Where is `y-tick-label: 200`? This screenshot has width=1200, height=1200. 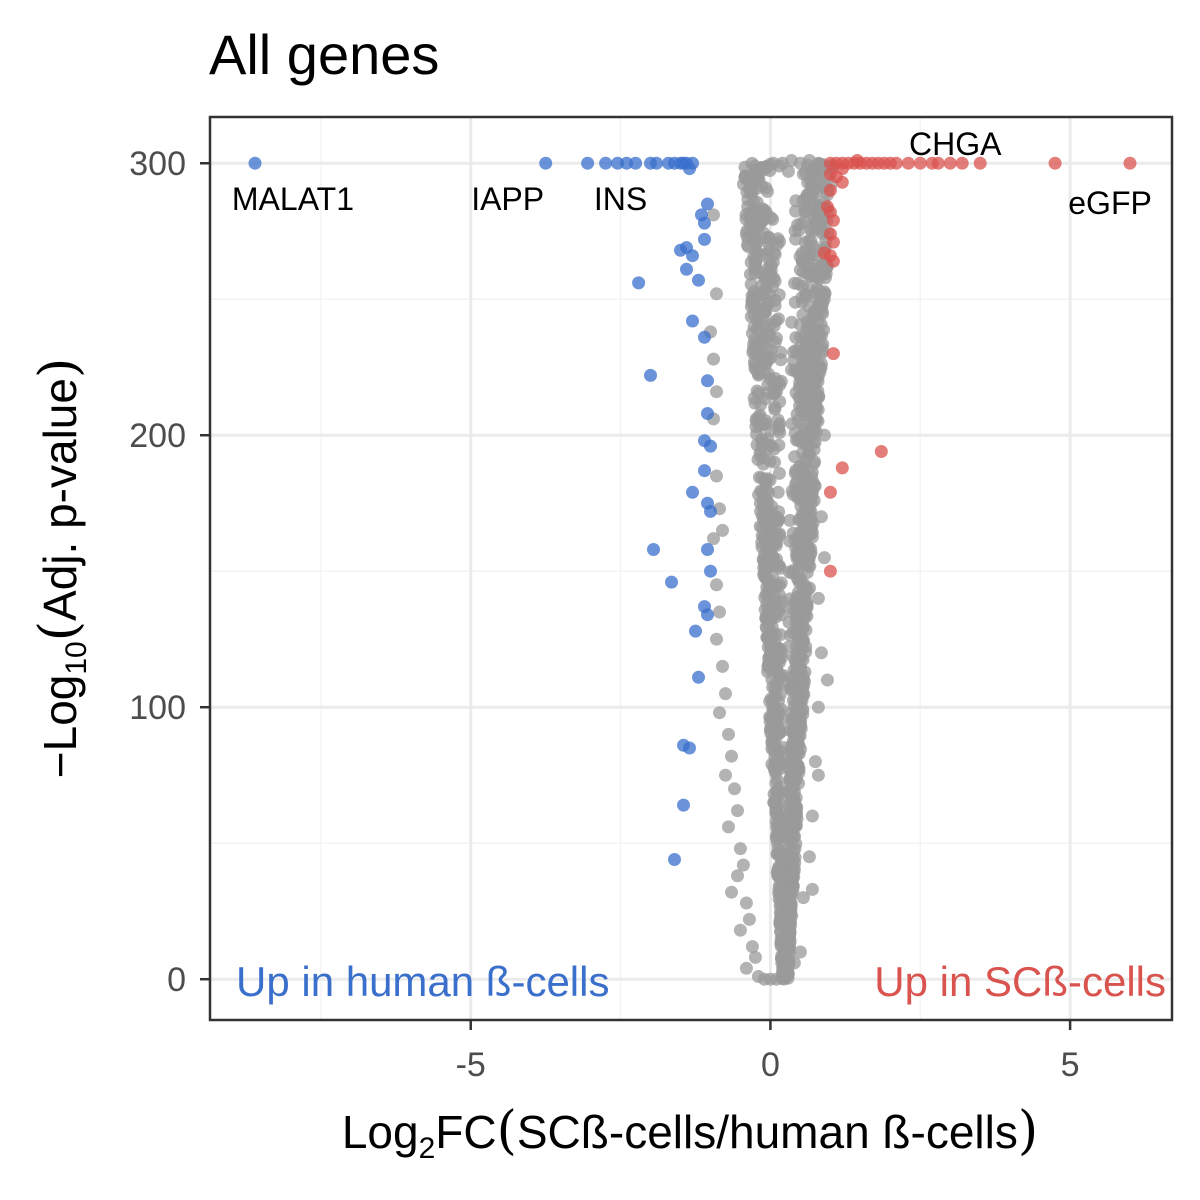
y-tick-label: 200 is located at coordinates (157, 436).